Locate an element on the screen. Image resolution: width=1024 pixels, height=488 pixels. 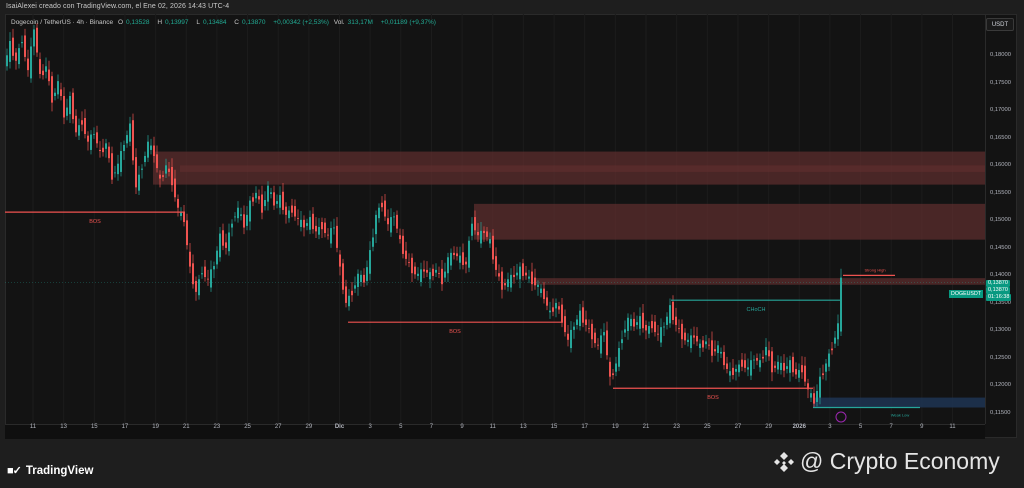
time-tick: Dic is located at coordinates (339, 427).